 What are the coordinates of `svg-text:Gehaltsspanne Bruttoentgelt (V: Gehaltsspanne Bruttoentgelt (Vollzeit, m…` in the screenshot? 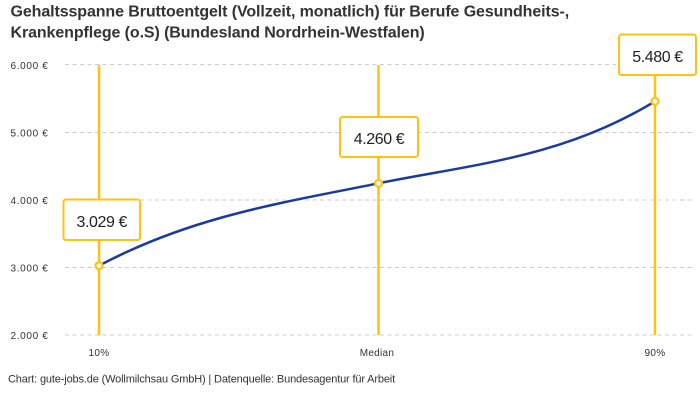 It's located at (290, 12).